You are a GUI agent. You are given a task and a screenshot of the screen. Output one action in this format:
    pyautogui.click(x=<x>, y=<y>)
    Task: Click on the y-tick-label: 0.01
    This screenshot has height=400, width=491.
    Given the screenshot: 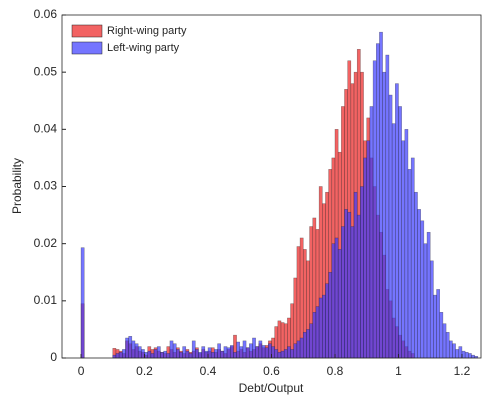 What is the action you would take?
    pyautogui.click(x=46, y=300)
    